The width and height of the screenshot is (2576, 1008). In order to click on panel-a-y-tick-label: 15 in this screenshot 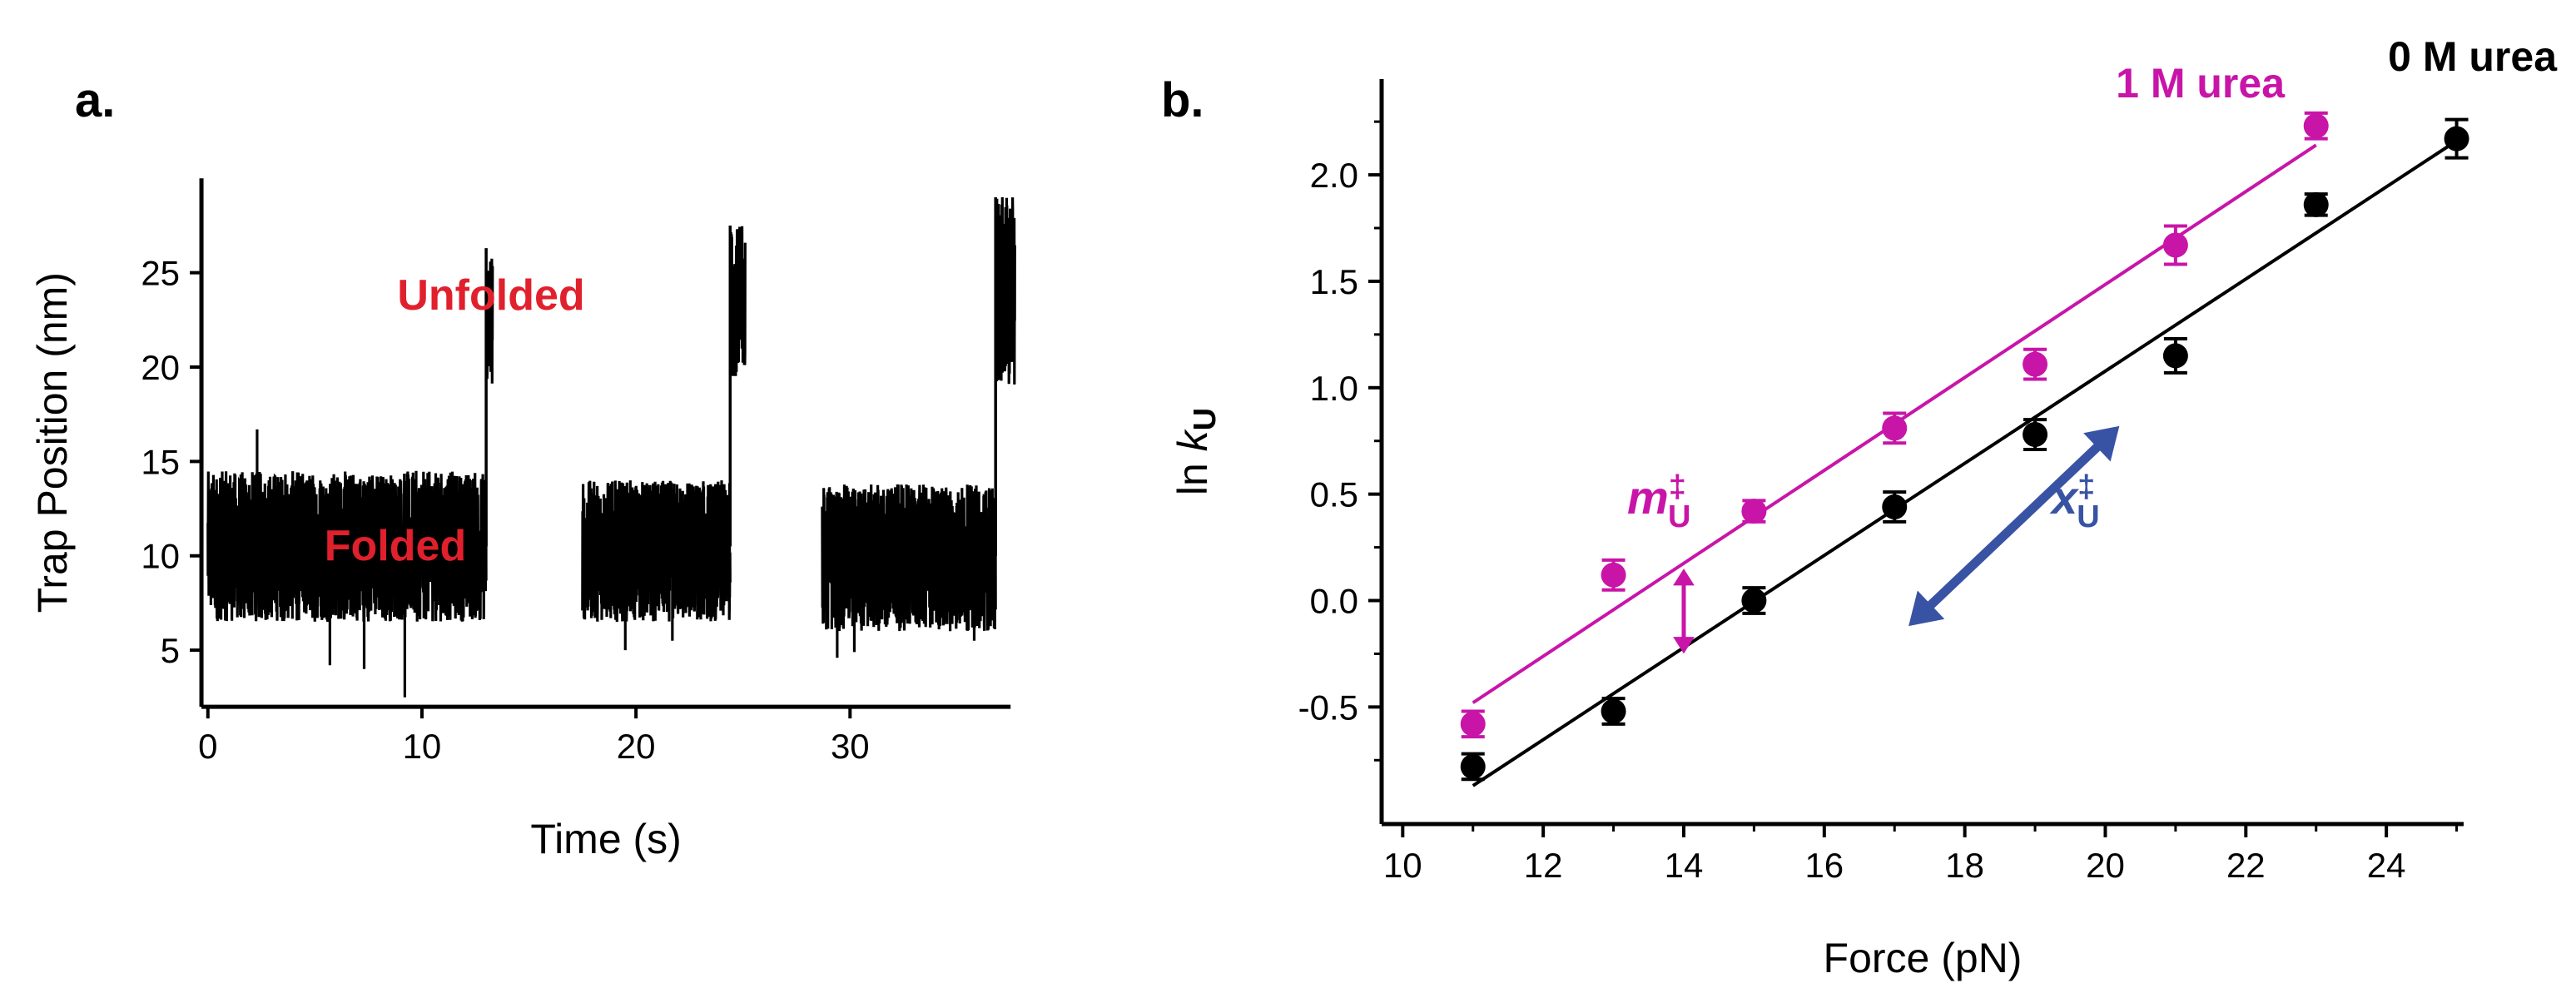, I will do `click(160, 461)`.